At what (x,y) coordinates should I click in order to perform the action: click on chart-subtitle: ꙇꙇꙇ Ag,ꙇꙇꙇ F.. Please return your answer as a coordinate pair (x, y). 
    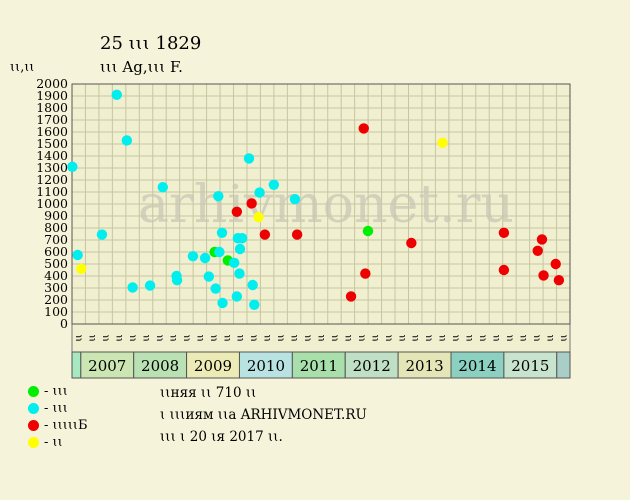
    Looking at the image, I should click on (141, 67).